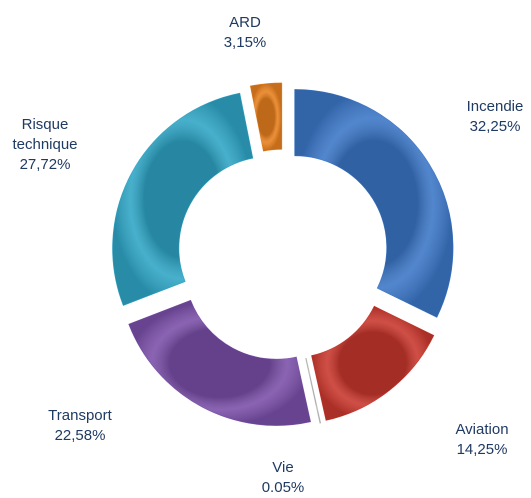  Describe the element at coordinates (283, 487) in the screenshot. I see `value-label: 0.05%` at that location.